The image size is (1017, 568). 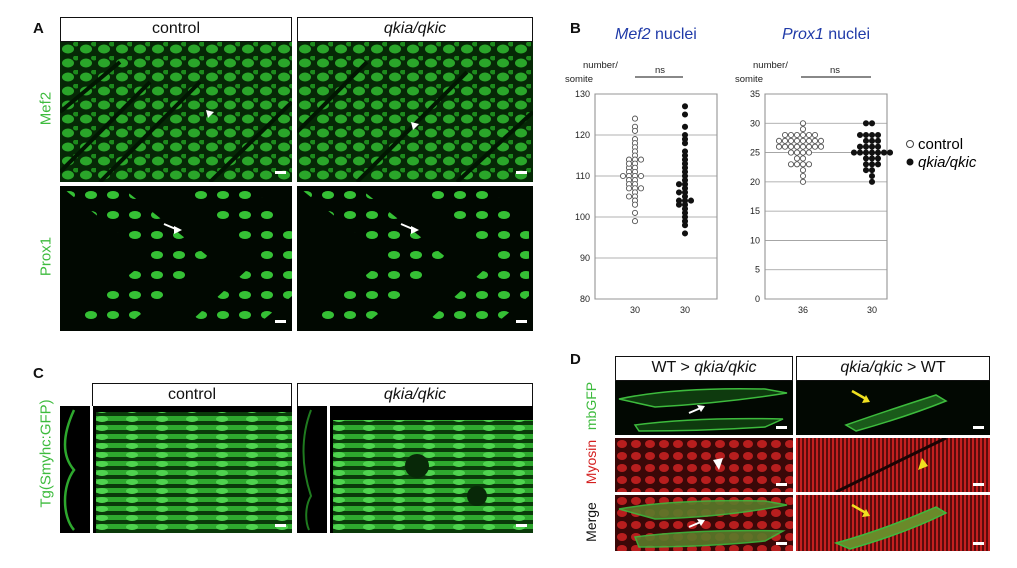 I want to click on panel-c-label: C, so click(x=38, y=373).